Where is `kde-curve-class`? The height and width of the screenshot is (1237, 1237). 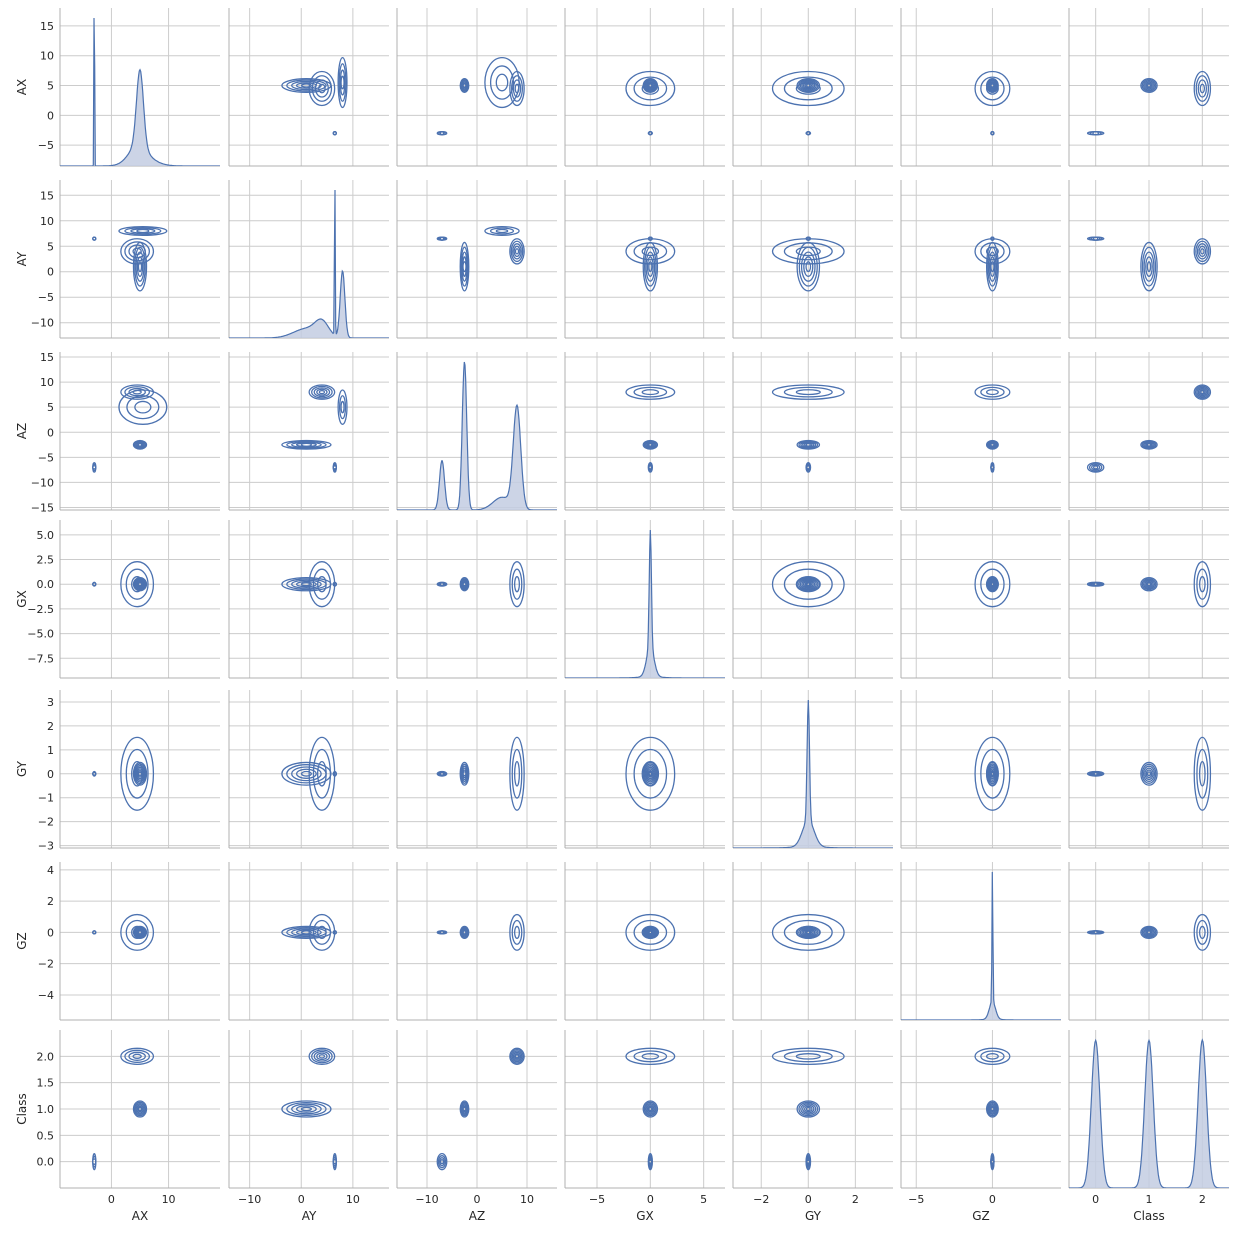 kde-curve-class is located at coordinates (1149, 1113).